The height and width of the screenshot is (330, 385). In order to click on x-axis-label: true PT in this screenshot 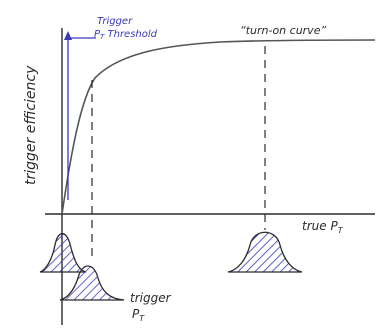, I will do `click(323, 227)`.